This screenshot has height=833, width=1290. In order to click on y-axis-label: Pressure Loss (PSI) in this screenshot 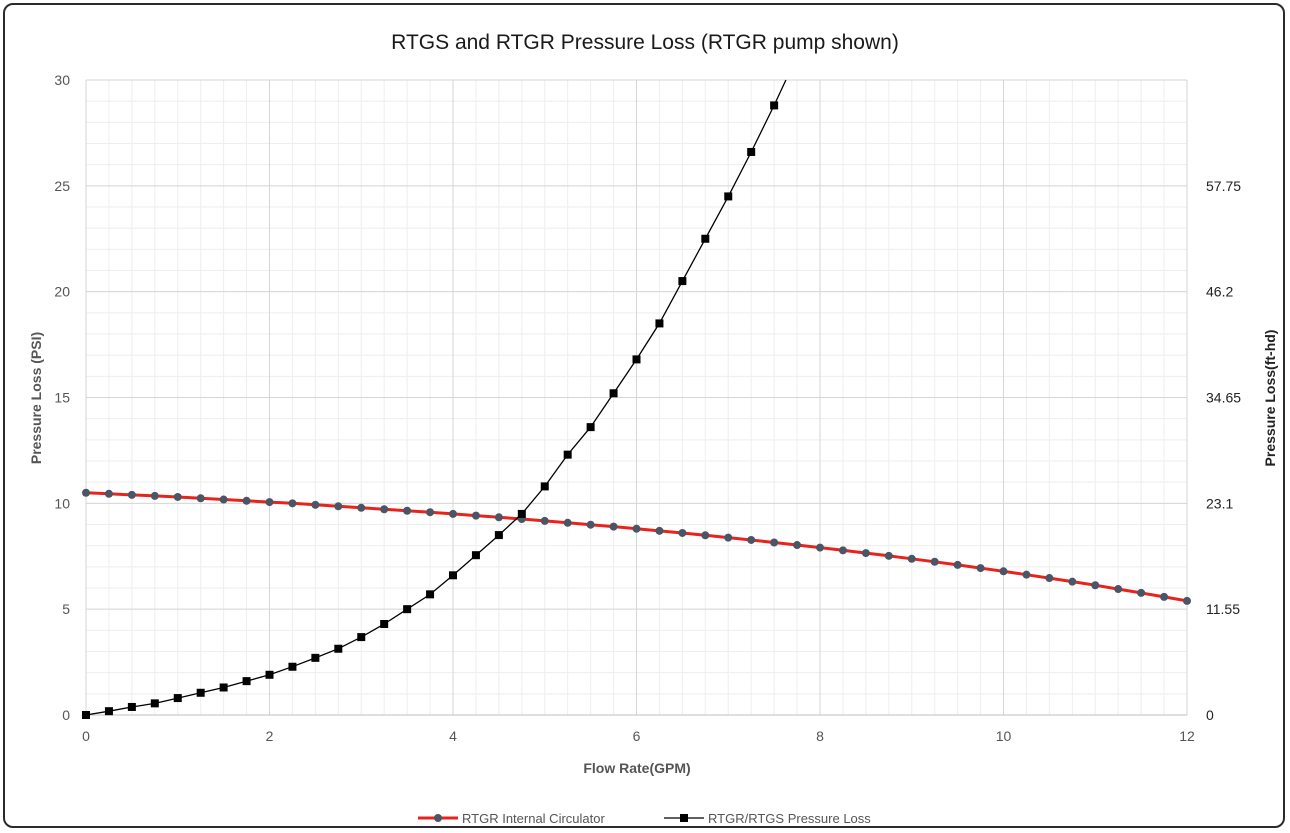, I will do `click(36, 398)`.